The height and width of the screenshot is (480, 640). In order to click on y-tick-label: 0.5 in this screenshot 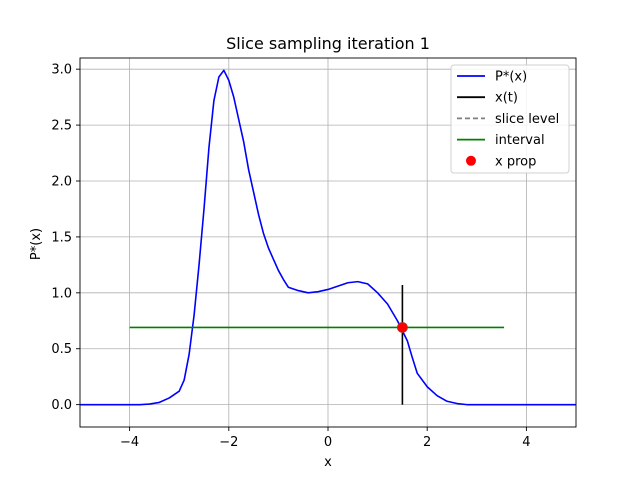, I will do `click(61, 349)`.